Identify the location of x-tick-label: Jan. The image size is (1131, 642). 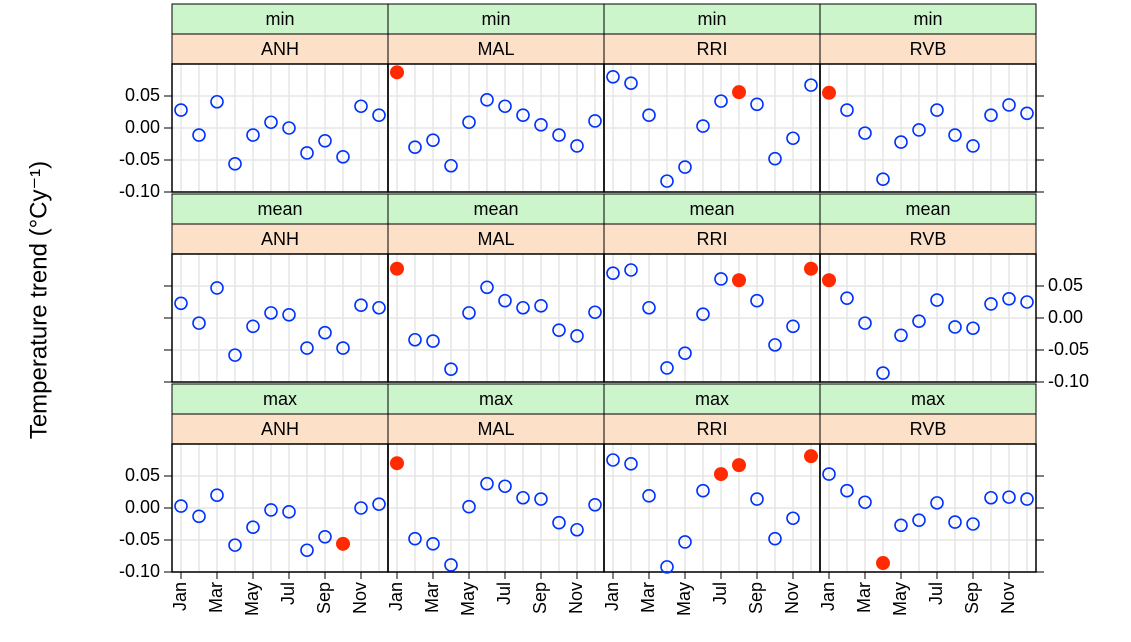
(828, 596).